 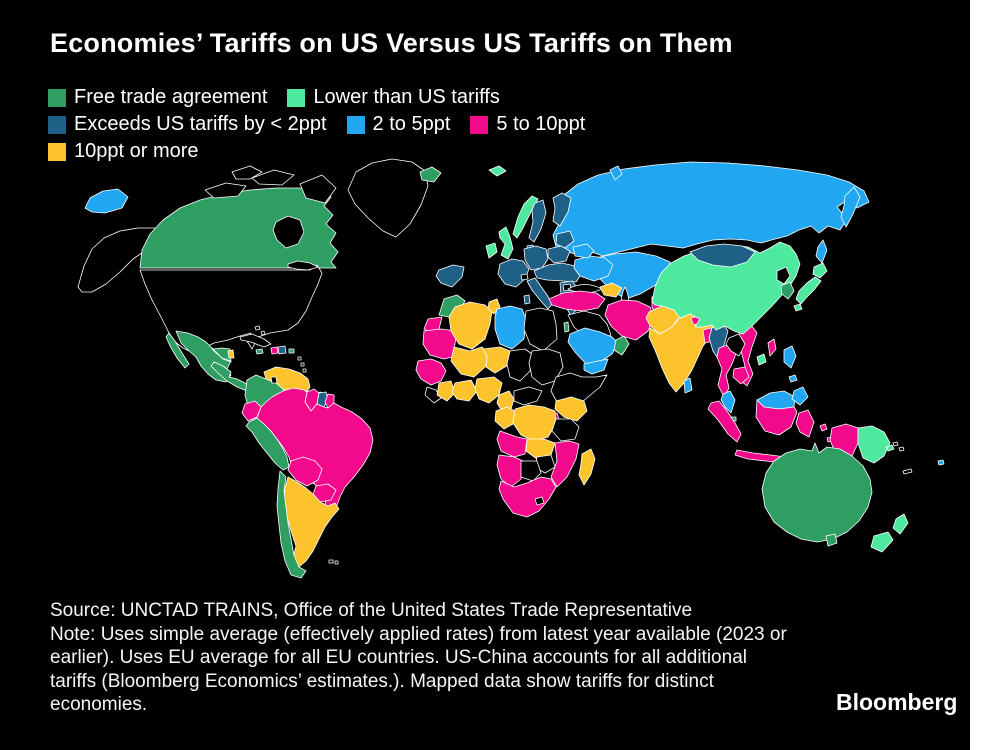 I want to click on region-ukraine, so click(x=593, y=268).